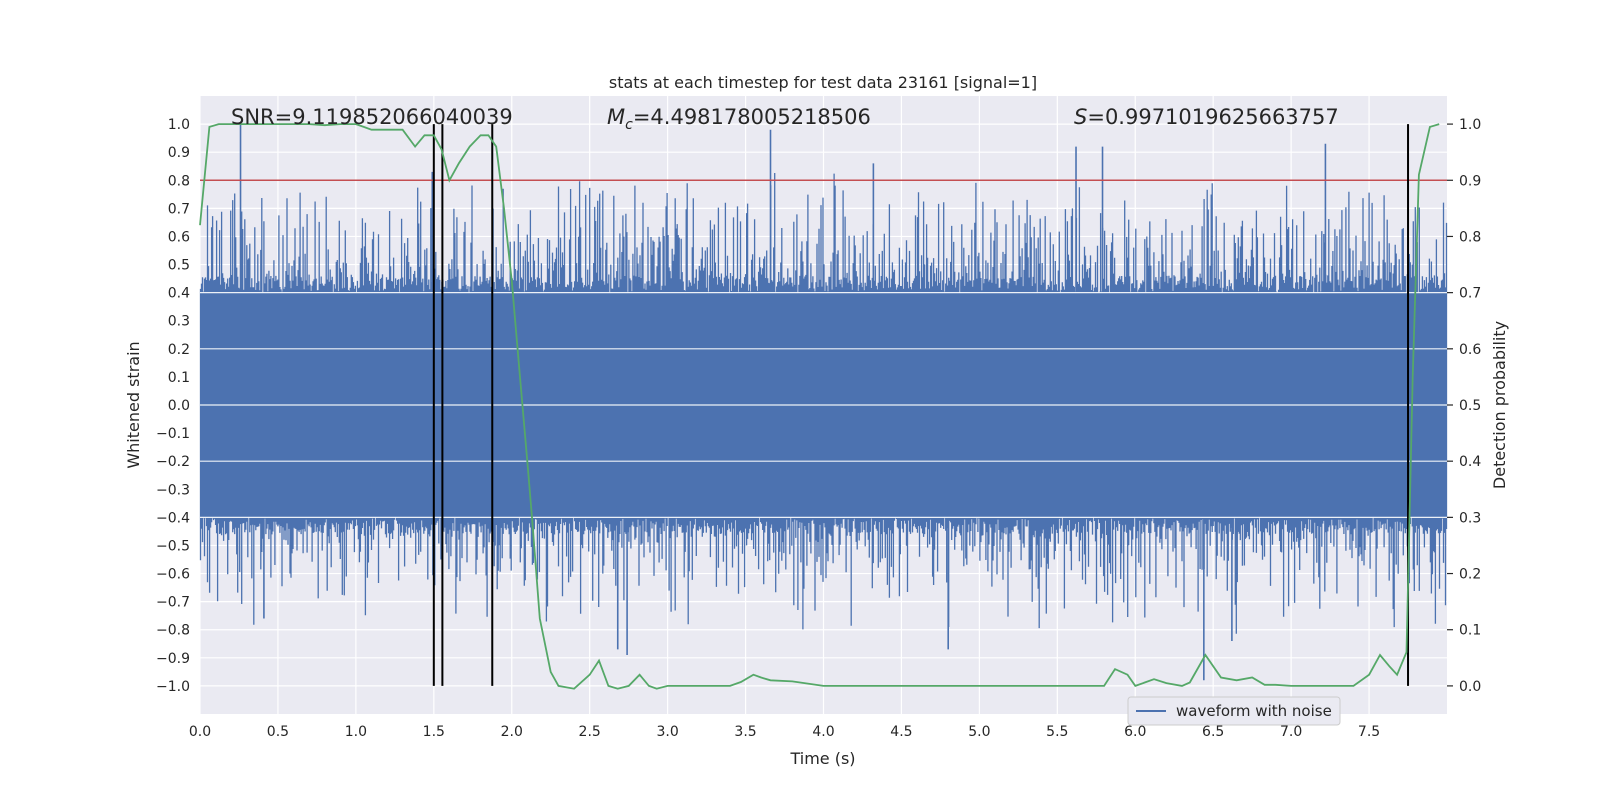  What do you see at coordinates (667, 732) in the screenshot?
I see `x-tick-label: 3.0` at bounding box center [667, 732].